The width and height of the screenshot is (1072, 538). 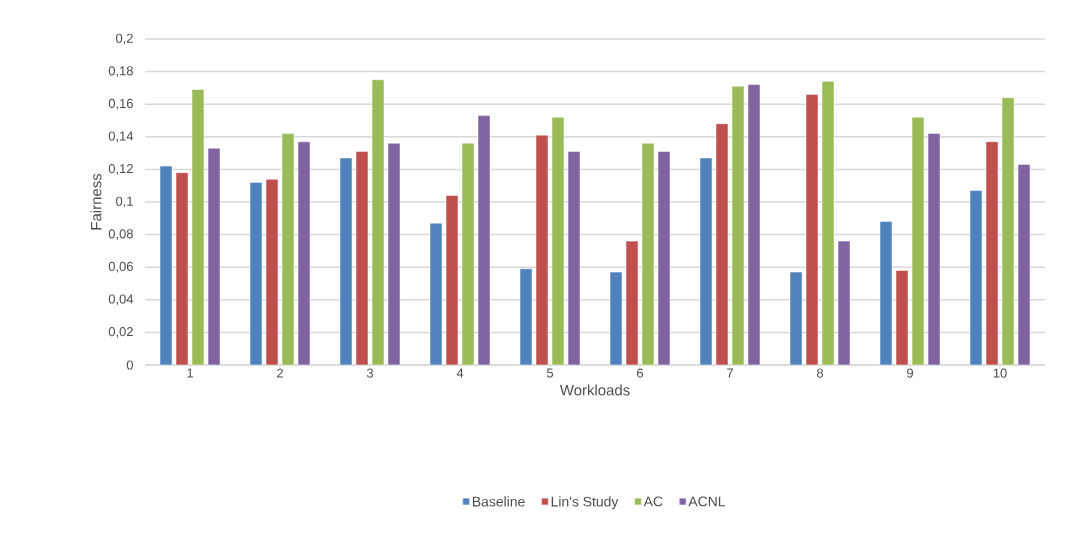 I want to click on x-tick-label: 3, so click(x=370, y=373).